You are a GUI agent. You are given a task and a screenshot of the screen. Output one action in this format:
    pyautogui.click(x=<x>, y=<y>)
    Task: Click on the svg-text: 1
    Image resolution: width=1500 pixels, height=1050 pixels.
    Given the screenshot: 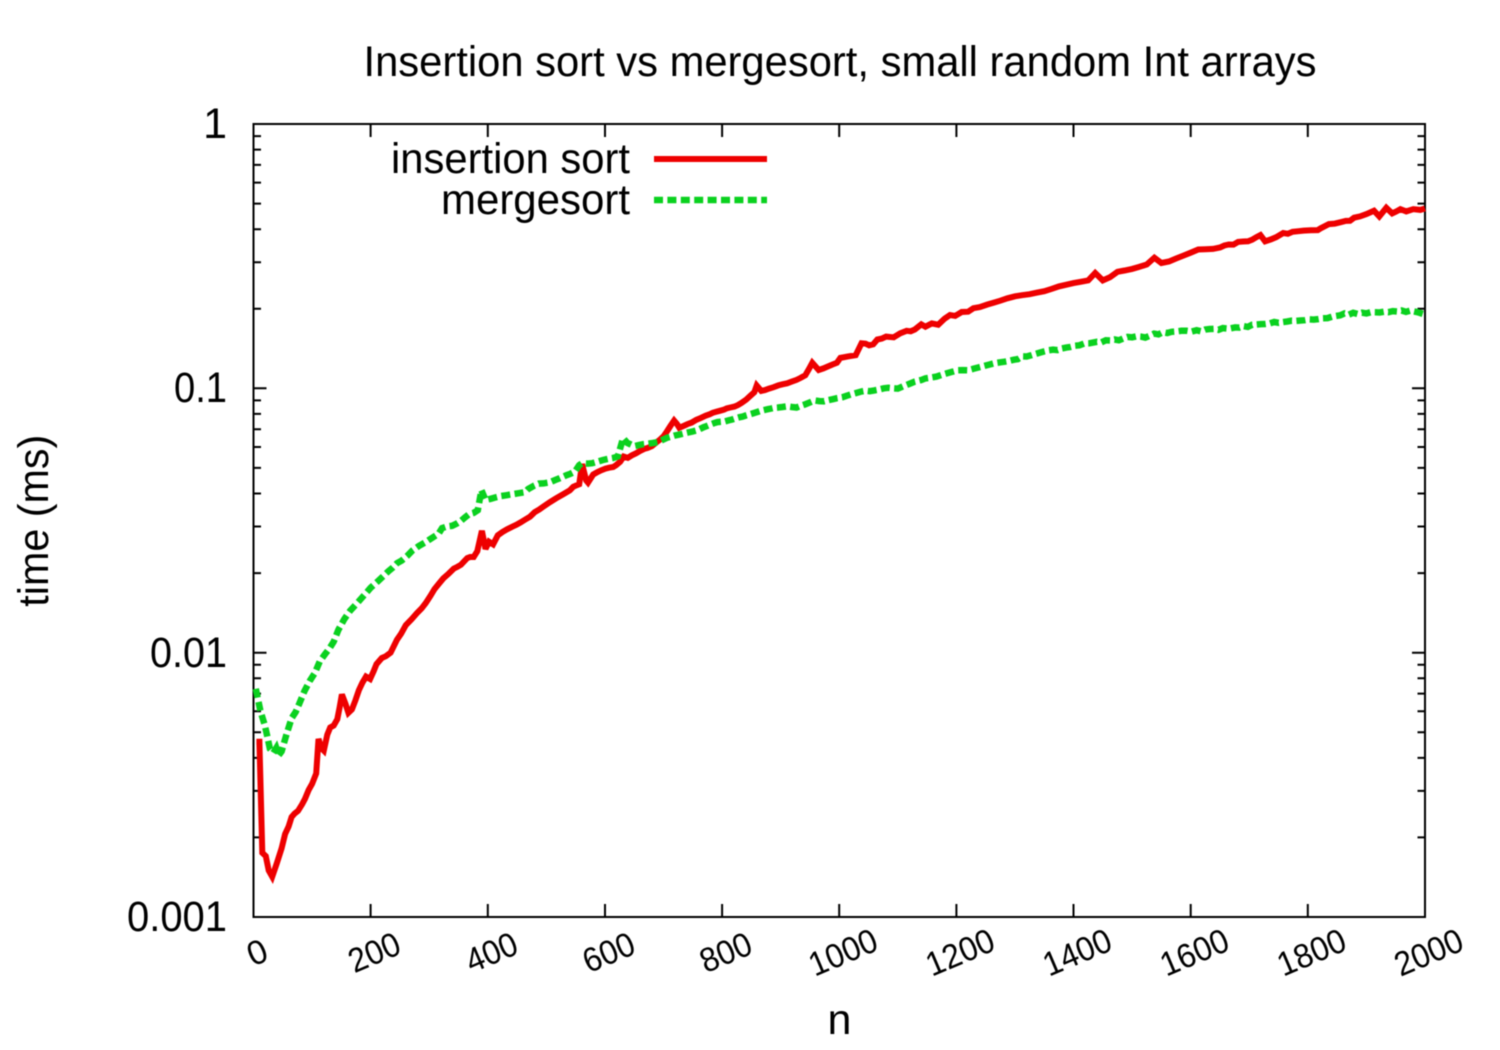 What is the action you would take?
    pyautogui.click(x=215, y=124)
    